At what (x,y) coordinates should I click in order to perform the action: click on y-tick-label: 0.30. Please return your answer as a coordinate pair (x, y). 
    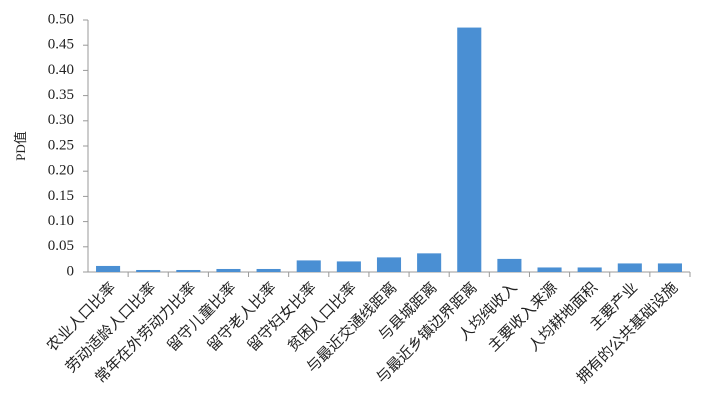
    Looking at the image, I should click on (61, 120).